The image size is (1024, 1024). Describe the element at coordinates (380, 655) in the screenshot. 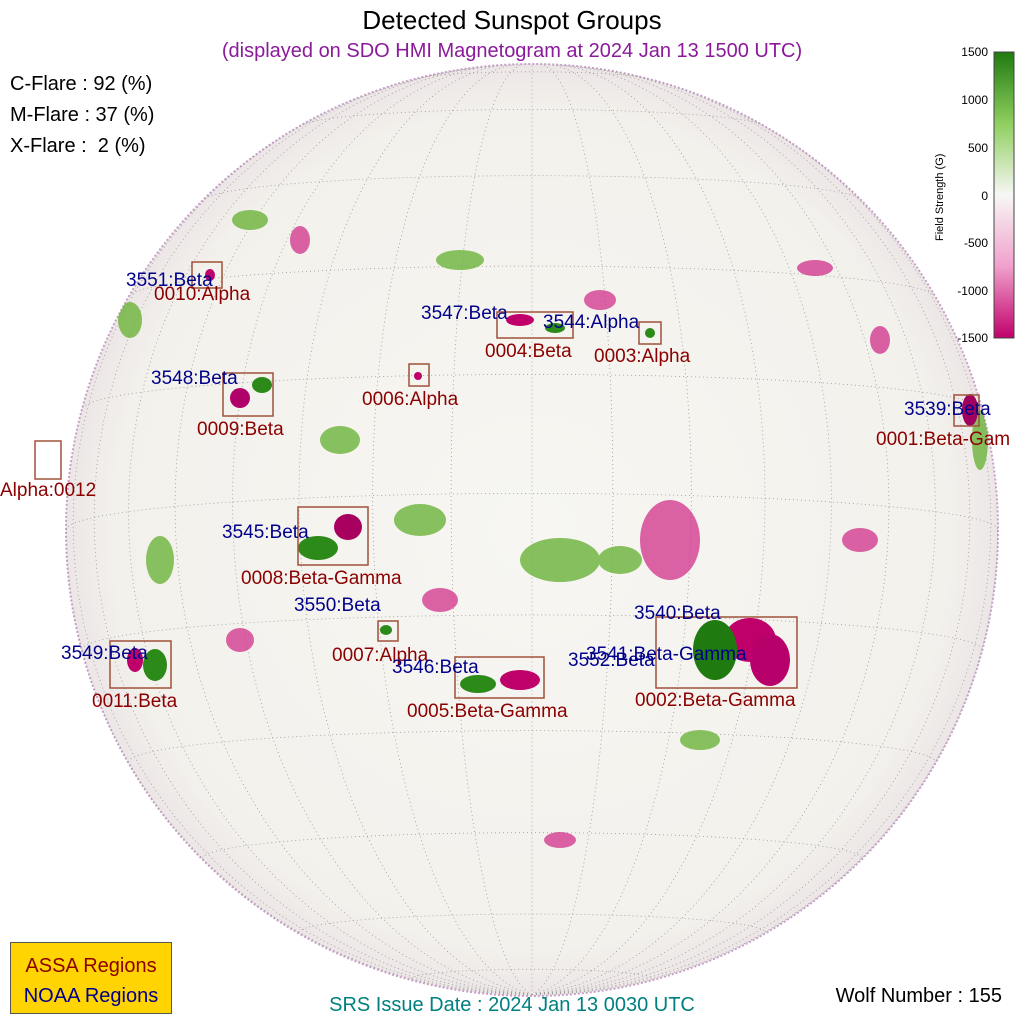

I see `assa-region-label: 0007:Alpha` at that location.